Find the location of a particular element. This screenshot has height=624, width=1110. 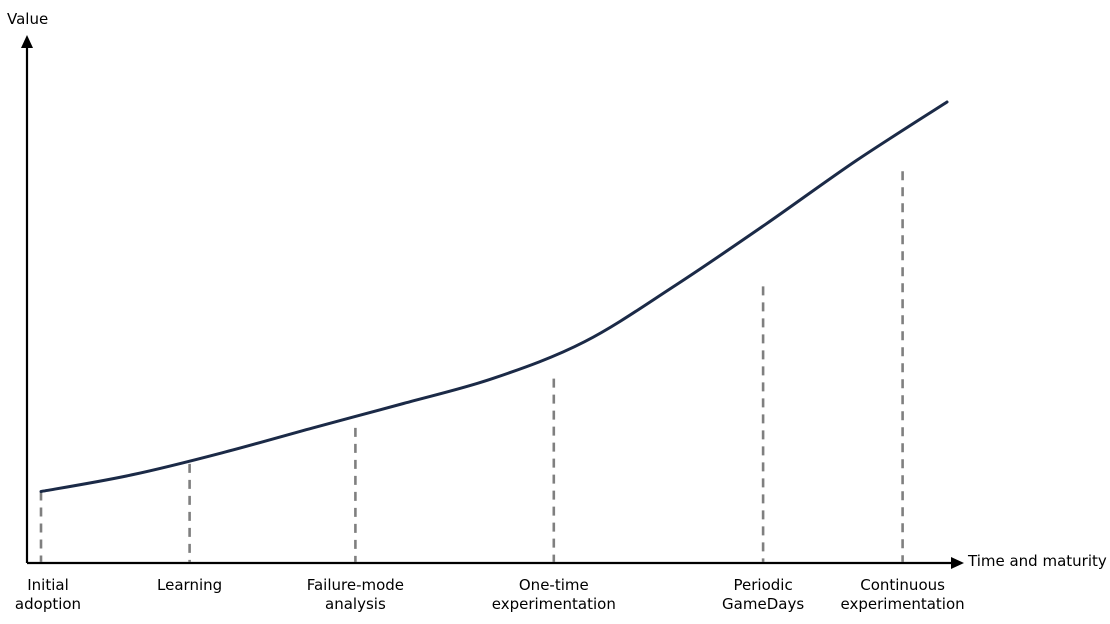

stage-label-line: Continuous is located at coordinates (902, 585).